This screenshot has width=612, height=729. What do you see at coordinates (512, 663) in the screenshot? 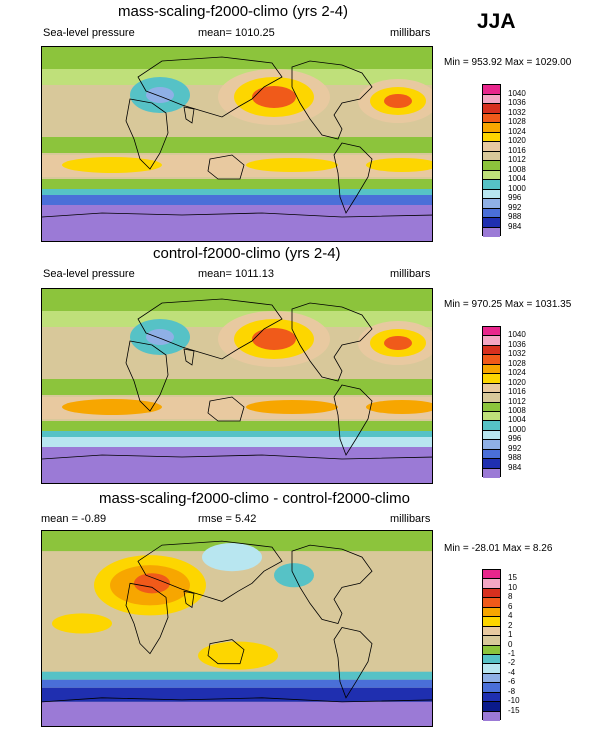
I see `colorbar-label: -2` at bounding box center [512, 663].